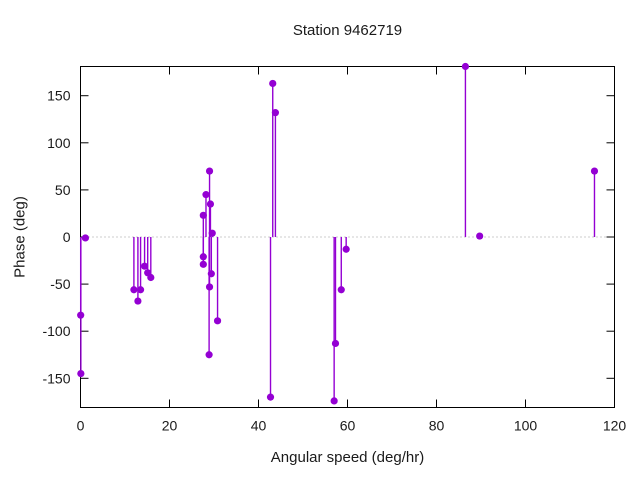 Image resolution: width=640 pixels, height=480 pixels. I want to click on x-tick-label: 60, so click(348, 426).